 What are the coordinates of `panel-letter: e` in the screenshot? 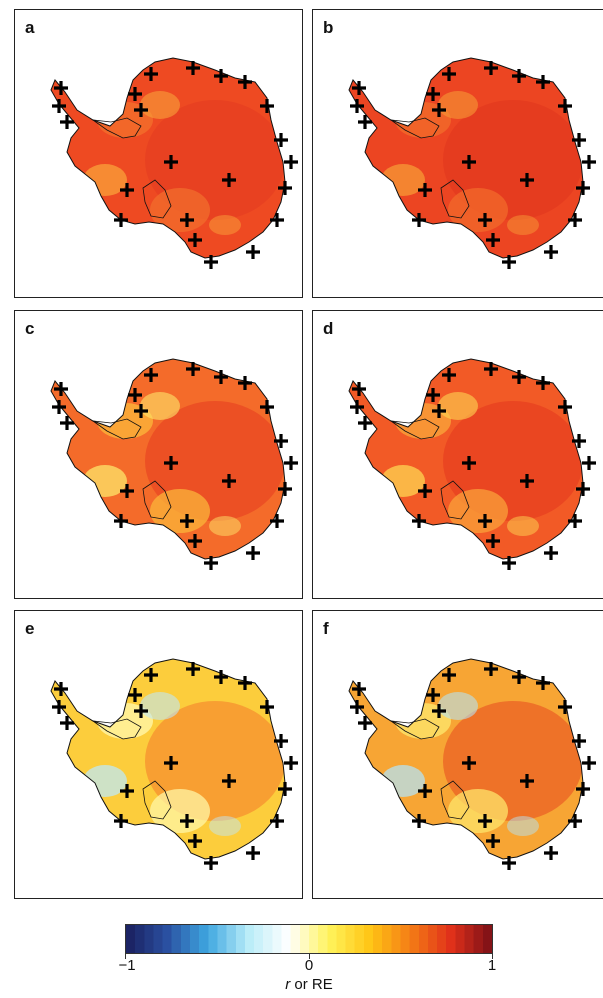 It's located at (30, 628).